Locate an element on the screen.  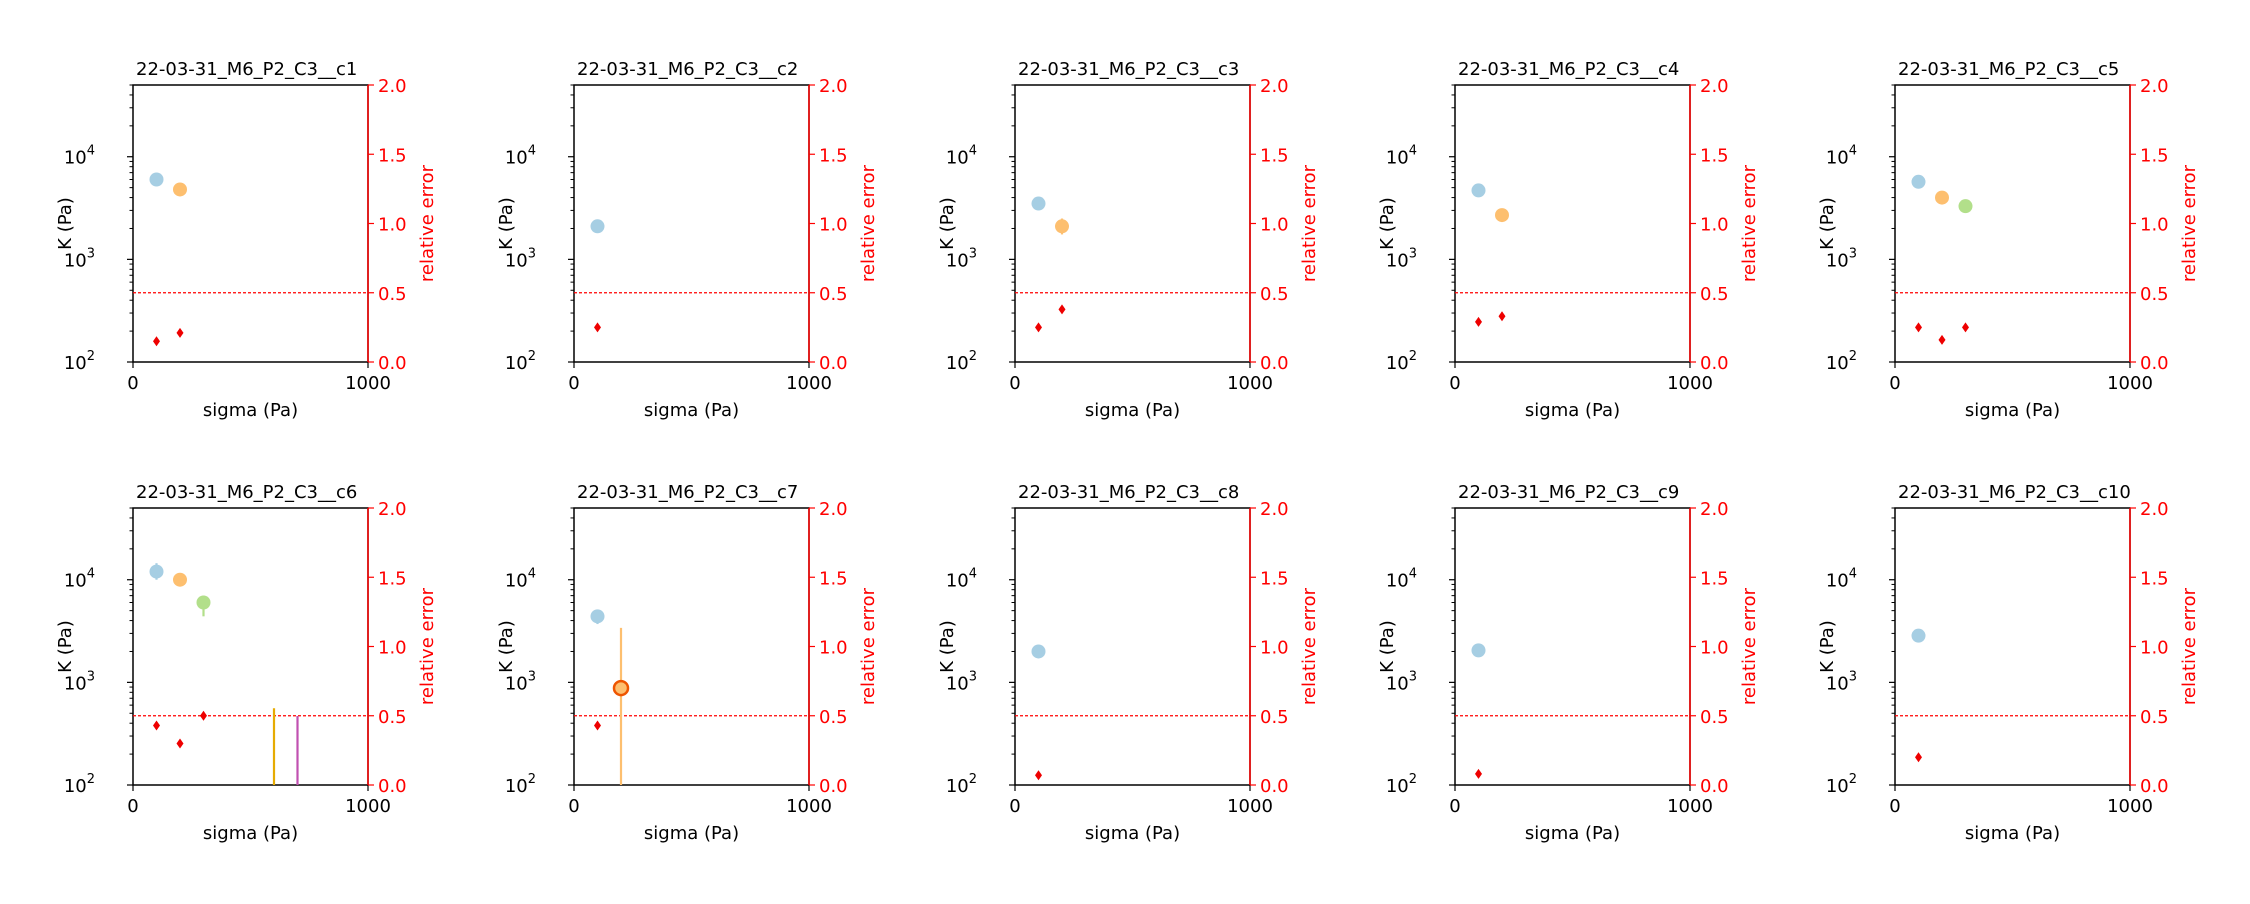
subplot-title: 22-03-31_M6_P2_C3__c10 is located at coordinates (2014, 492).